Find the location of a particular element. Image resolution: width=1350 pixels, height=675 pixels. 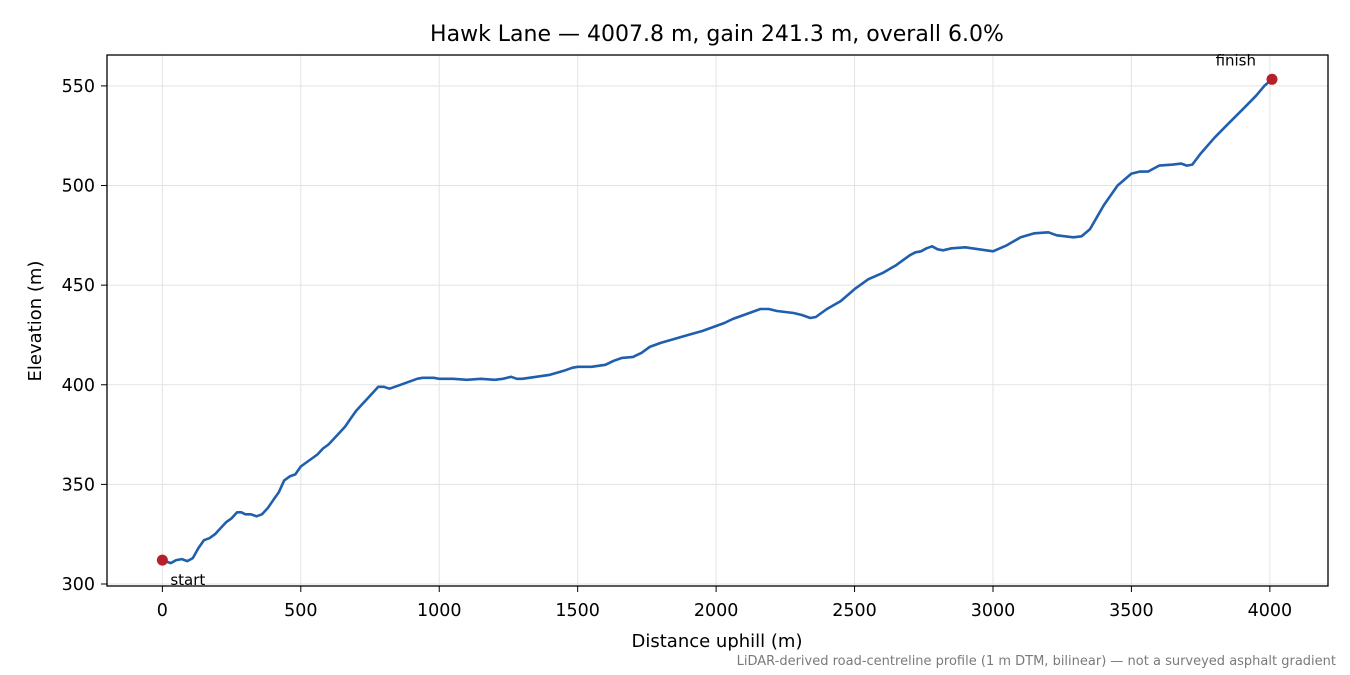

finish-marker is located at coordinates (1272, 79).